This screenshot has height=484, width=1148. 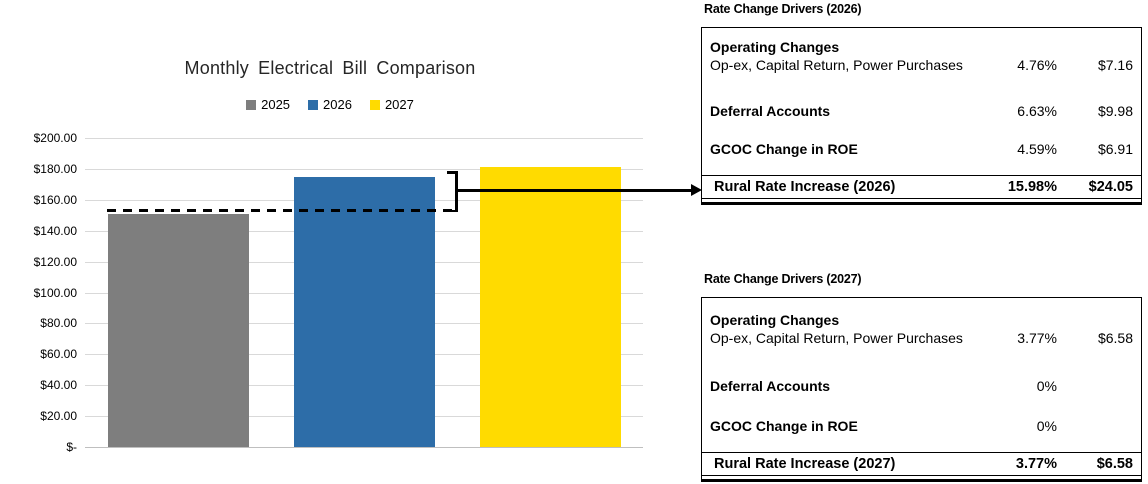 What do you see at coordinates (1110, 187) in the screenshot?
I see `total-amount: $24.05` at bounding box center [1110, 187].